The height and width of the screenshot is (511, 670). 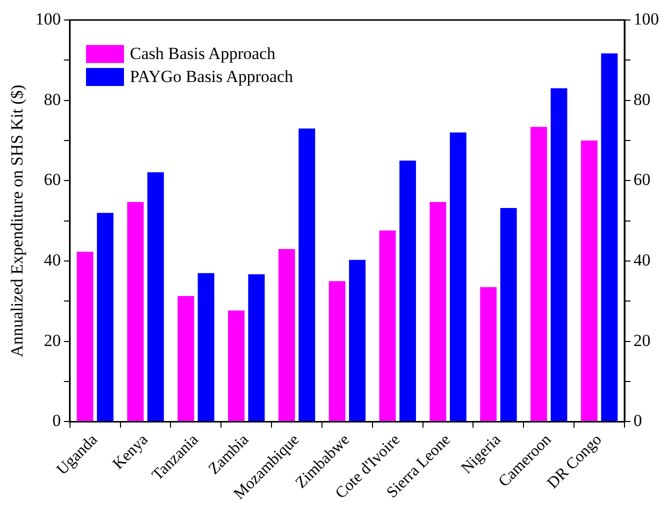 I want to click on y2-tick-label: 20, so click(x=642, y=340).